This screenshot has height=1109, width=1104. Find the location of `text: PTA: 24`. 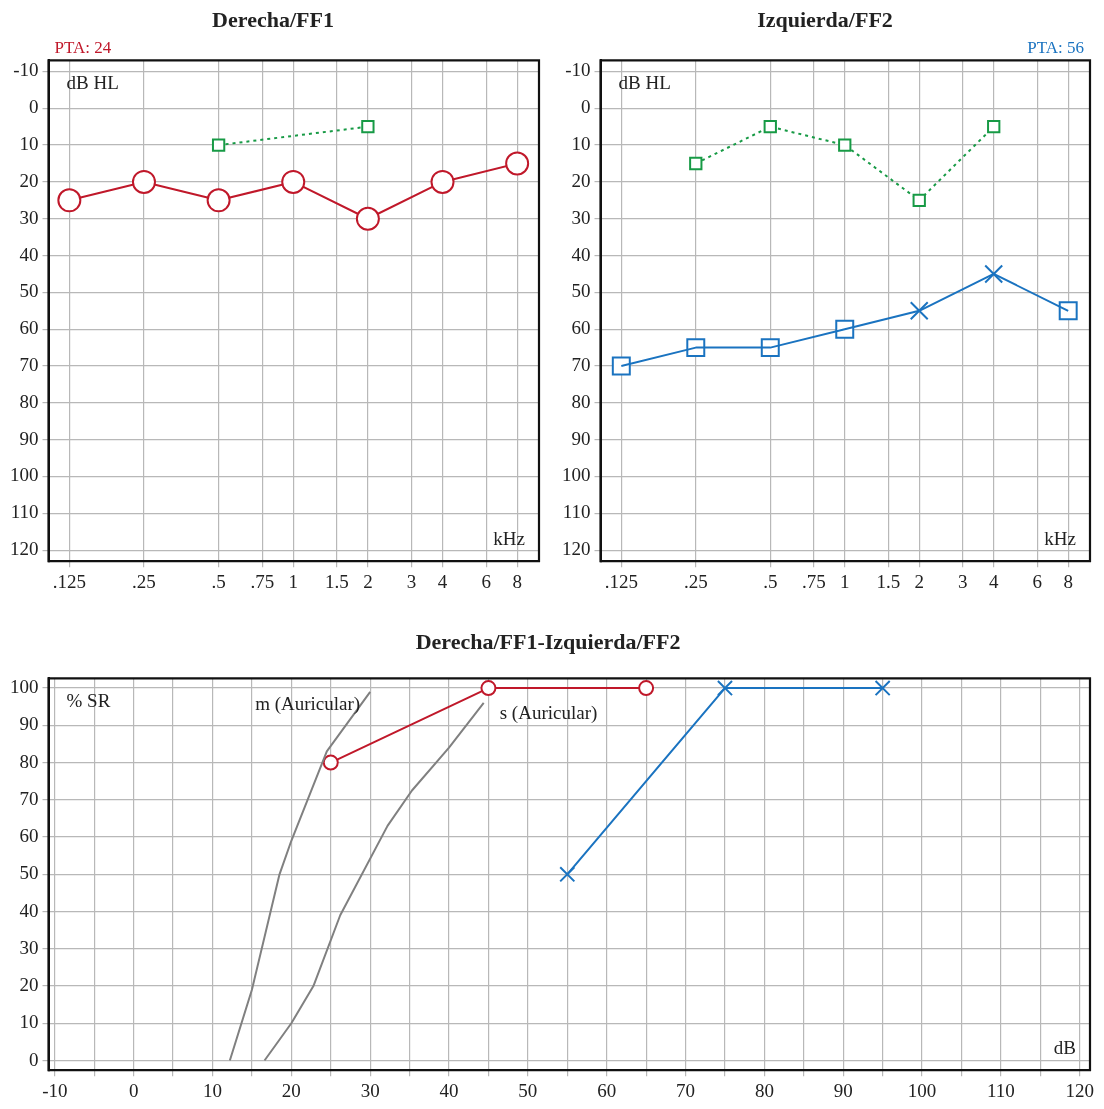

text: PTA: 24 is located at coordinates (83, 48).